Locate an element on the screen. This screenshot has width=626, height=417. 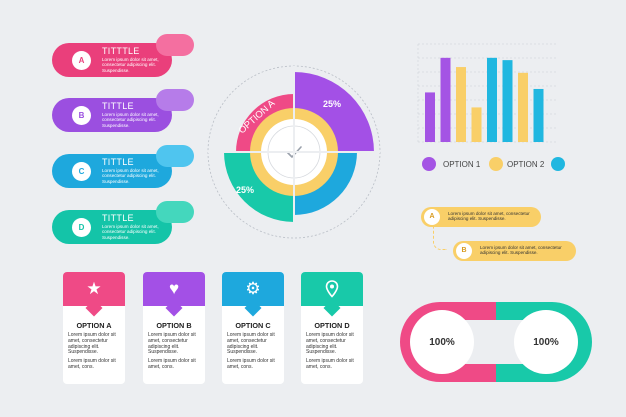
card-title: OPTION D is located at coordinates (332, 325).